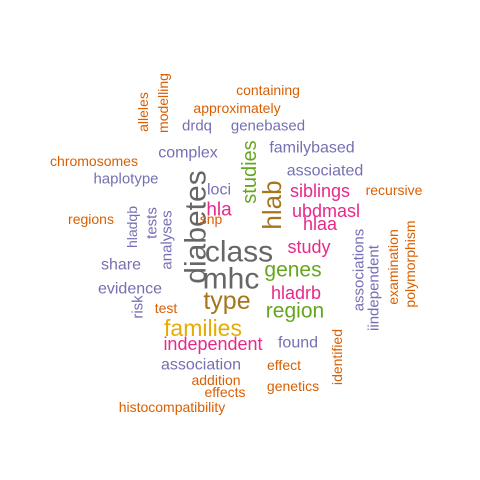 The image size is (480, 480). What do you see at coordinates (143, 112) in the screenshot?
I see `cloud-word: alleles` at bounding box center [143, 112].